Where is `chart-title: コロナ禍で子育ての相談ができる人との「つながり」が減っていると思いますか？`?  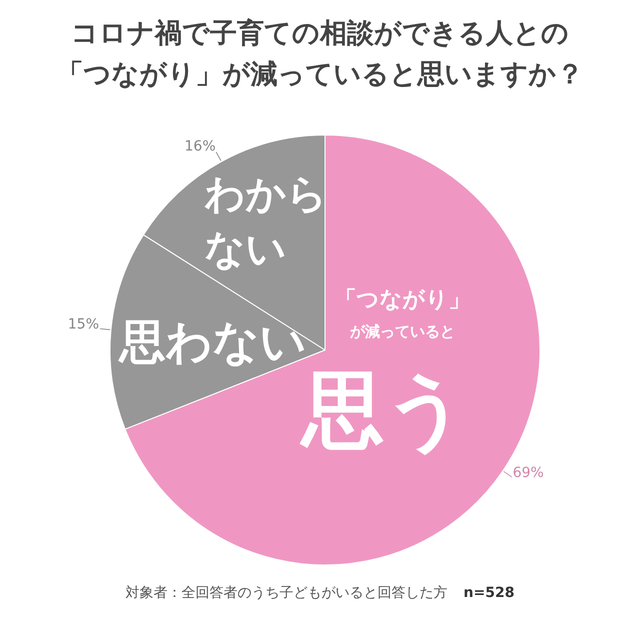 chart-title: コロナ禍で子育ての相談ができる人との「つながり」が減っていると思いますか？ is located at coordinates (320, 54).